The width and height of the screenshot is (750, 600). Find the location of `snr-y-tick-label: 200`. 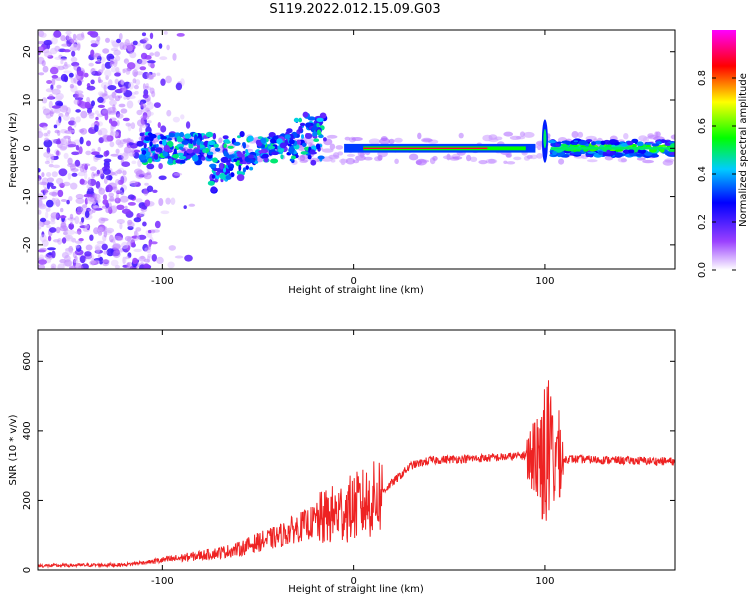

snr-y-tick-label: 200 is located at coordinates (27, 500).